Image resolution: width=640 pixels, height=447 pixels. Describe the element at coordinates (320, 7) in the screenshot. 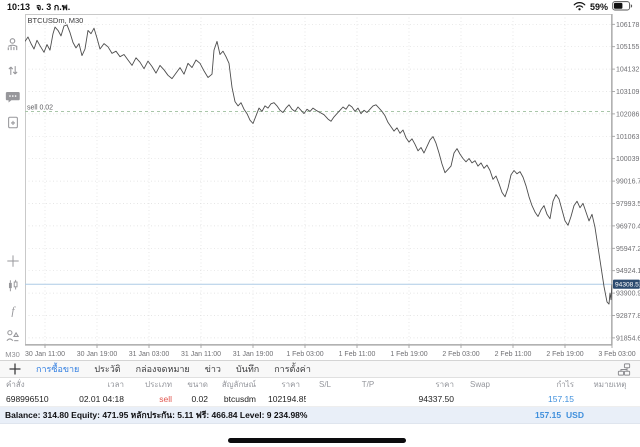

I see `status-bar: 10:13 จ. 3 ก.พ. 59%` at that location.